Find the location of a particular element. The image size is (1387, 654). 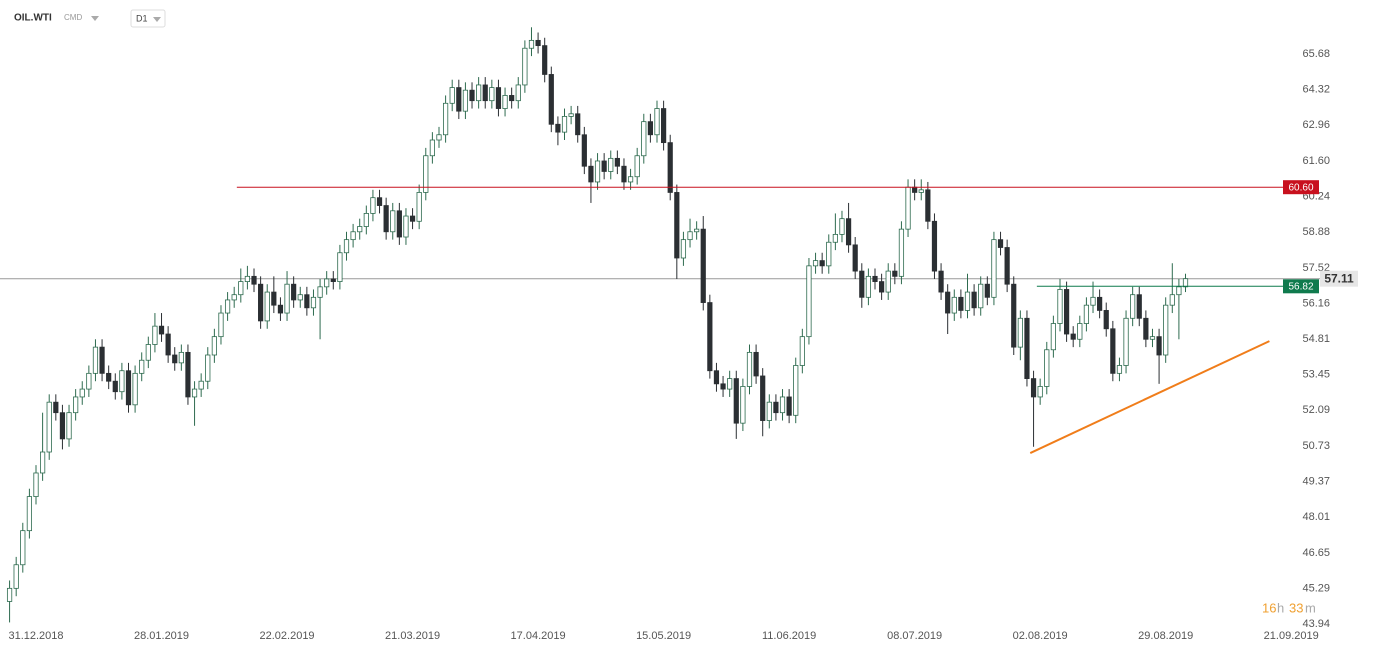

y-tick-label: 53.45 is located at coordinates (1316, 375).